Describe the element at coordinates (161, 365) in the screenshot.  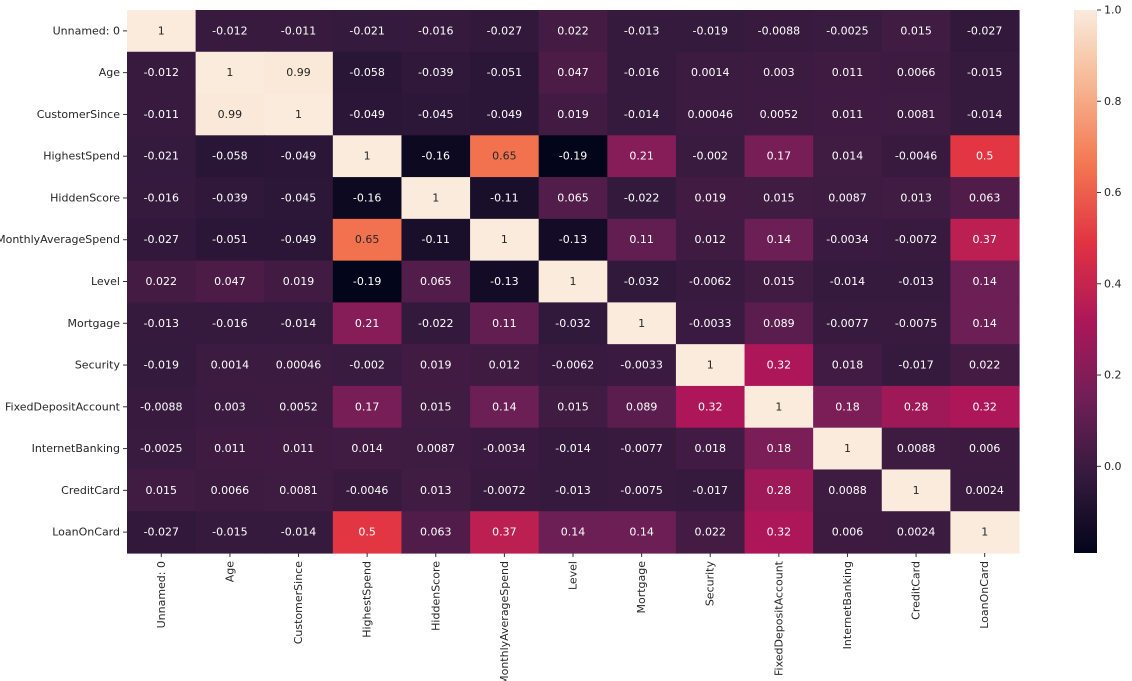
I see `cell-value-label: -0.019` at that location.